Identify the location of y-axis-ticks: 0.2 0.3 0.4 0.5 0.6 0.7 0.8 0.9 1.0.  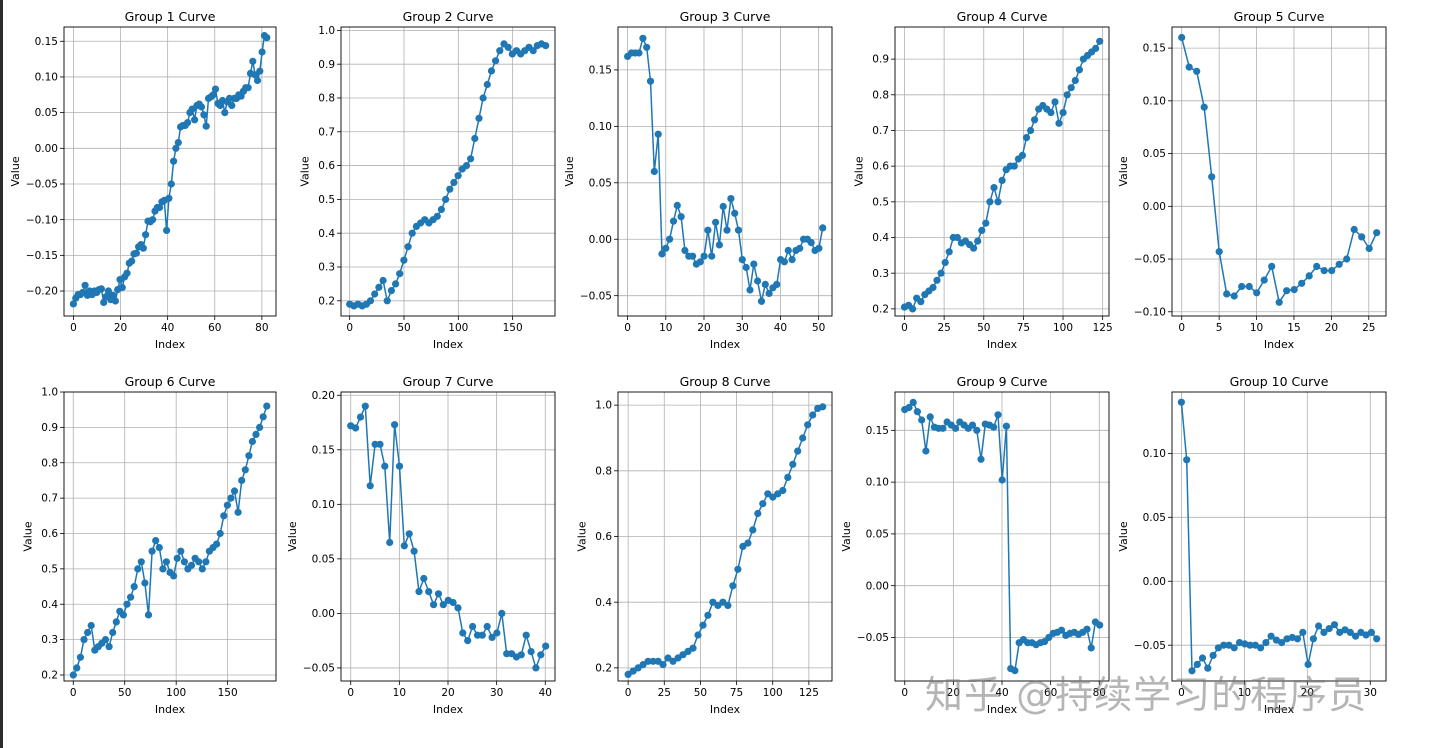
(52, 534).